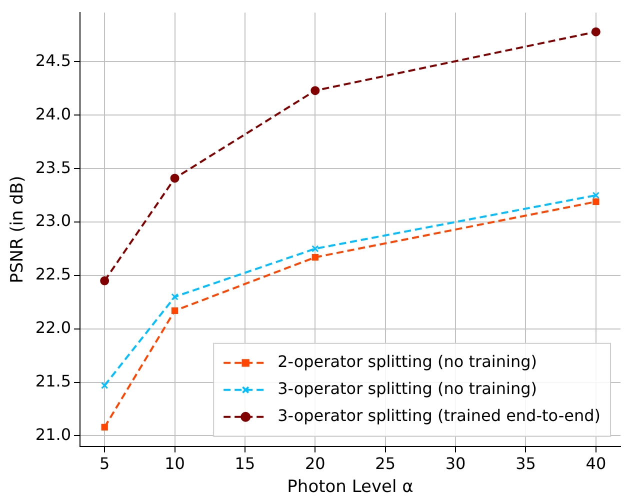  Describe the element at coordinates (53, 274) in the screenshot. I see `y-tick-label: 22.5` at that location.